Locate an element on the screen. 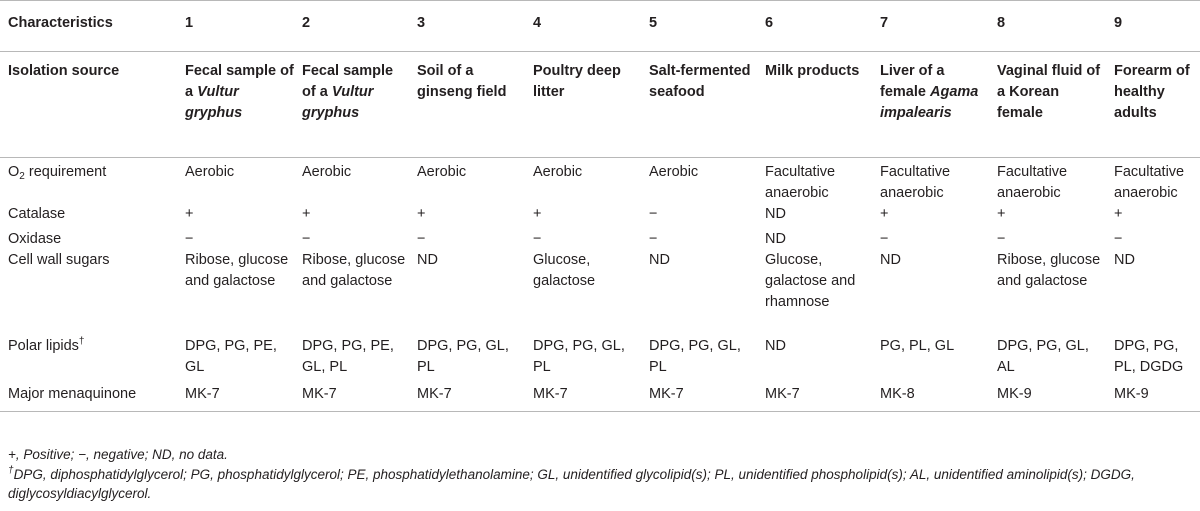 The width and height of the screenshot is (1200, 511). table-cell: Salt-fermented seafood is located at coordinates (700, 81).